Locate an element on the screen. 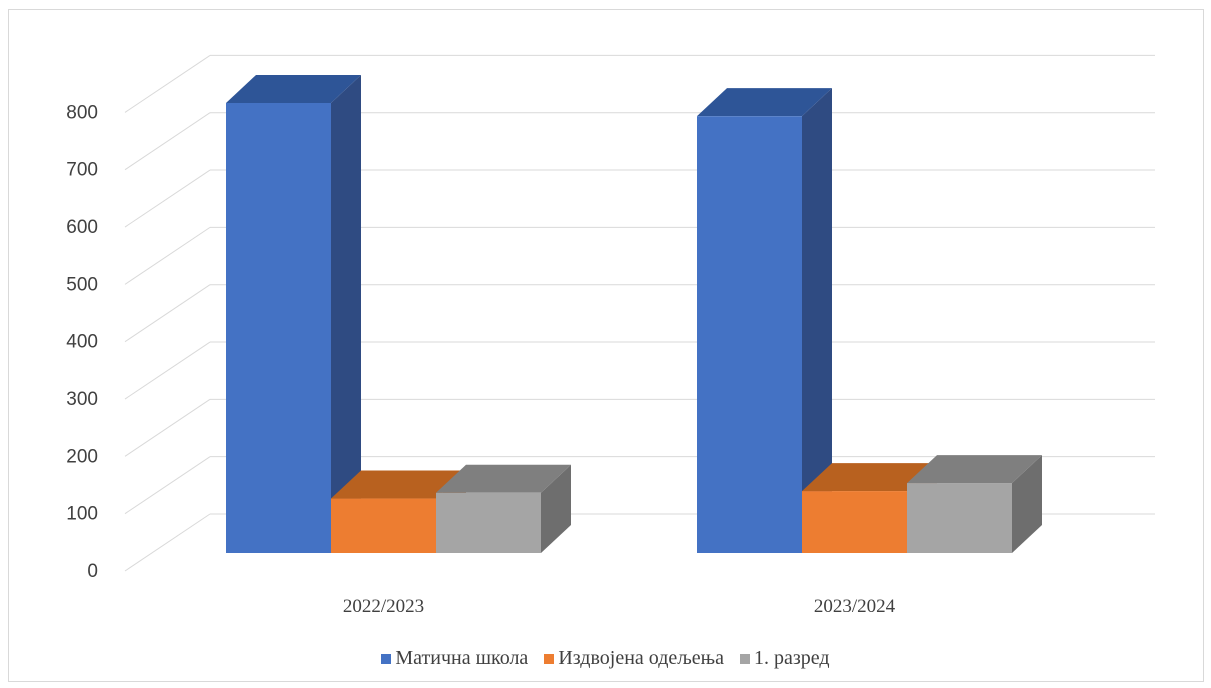 The width and height of the screenshot is (1211, 688). legend-label: 1. разред is located at coordinates (792, 658).